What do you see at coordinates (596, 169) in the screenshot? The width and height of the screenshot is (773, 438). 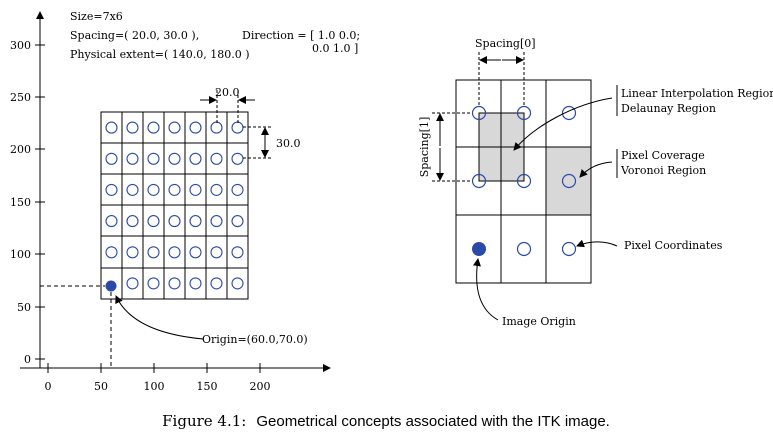 I see `voronoi-arrow` at bounding box center [596, 169].